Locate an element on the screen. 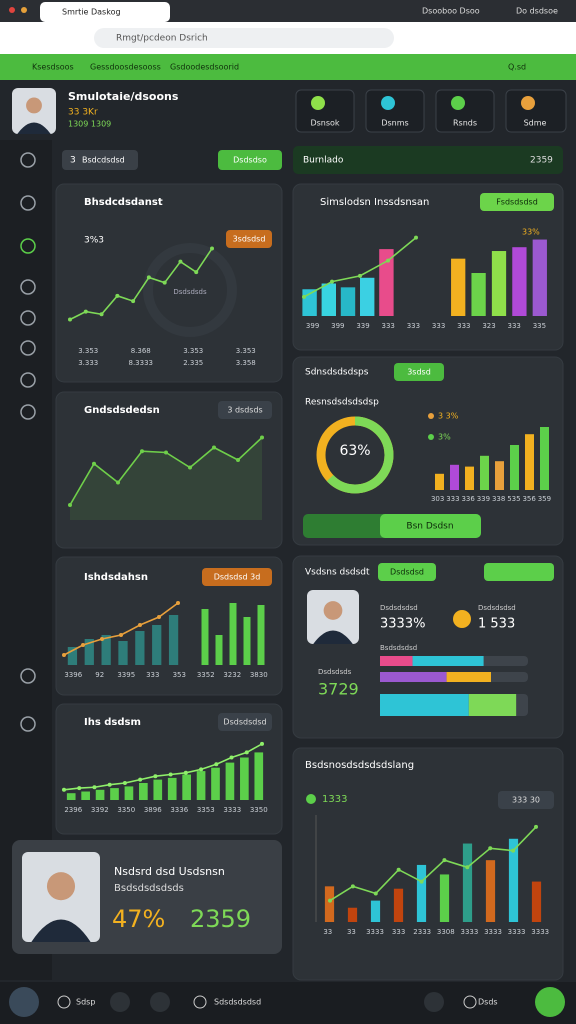  url-text: Rmgt/pcdeon Dsrich is located at coordinates (162, 39).